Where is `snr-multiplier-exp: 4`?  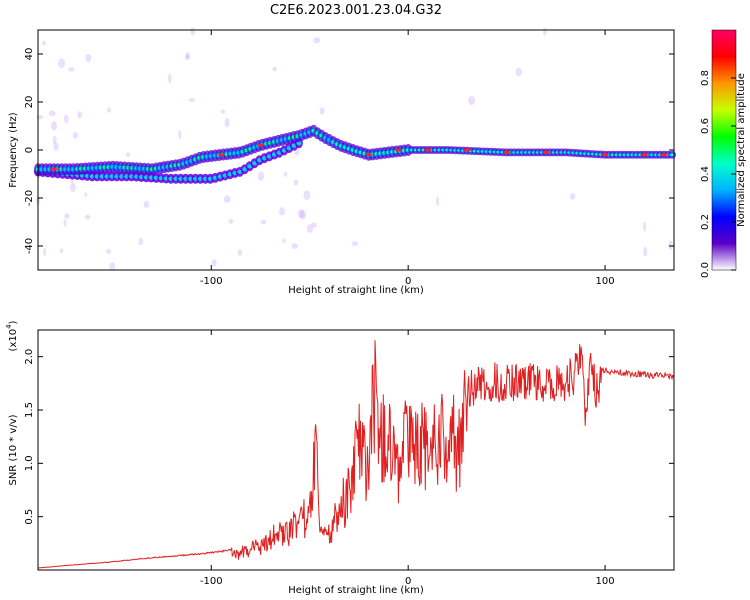 snr-multiplier-exp: 4 is located at coordinates (9, 326).